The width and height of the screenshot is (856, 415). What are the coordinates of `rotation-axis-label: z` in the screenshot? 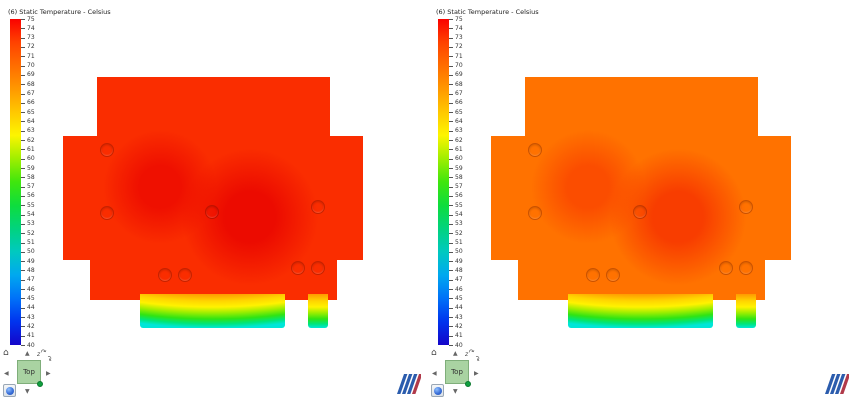 It's located at (467, 354).